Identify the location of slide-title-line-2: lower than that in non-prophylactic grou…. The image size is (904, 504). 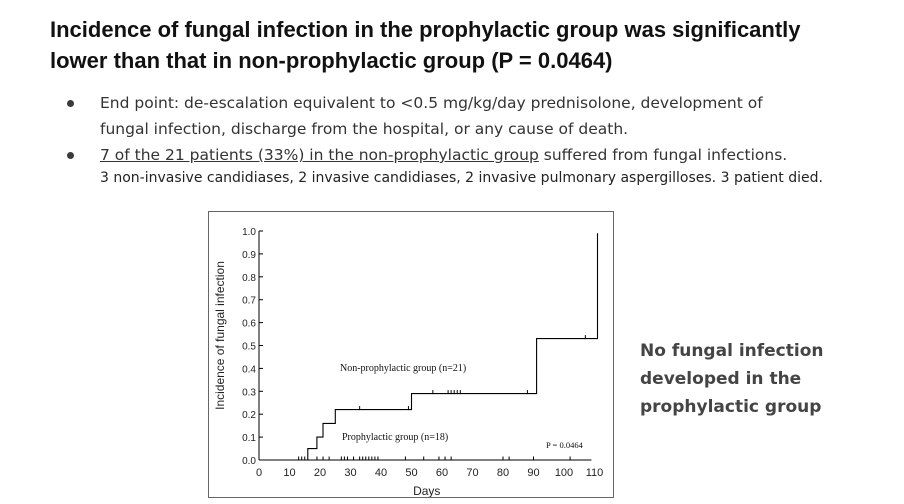
(331, 60).